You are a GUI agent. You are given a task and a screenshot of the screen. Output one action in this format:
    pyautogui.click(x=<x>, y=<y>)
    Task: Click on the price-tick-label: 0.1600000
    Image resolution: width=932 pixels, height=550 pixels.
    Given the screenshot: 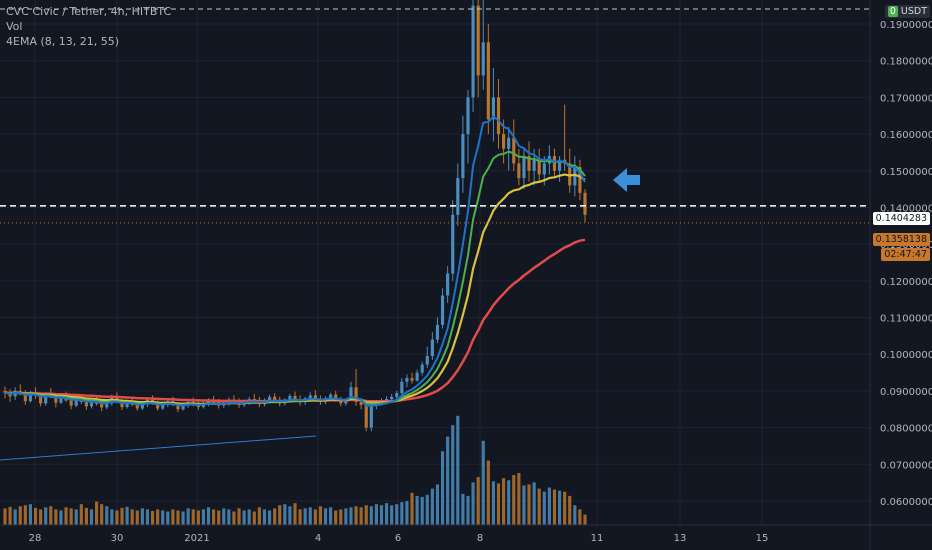 What is the action you would take?
    pyautogui.click(x=906, y=135)
    